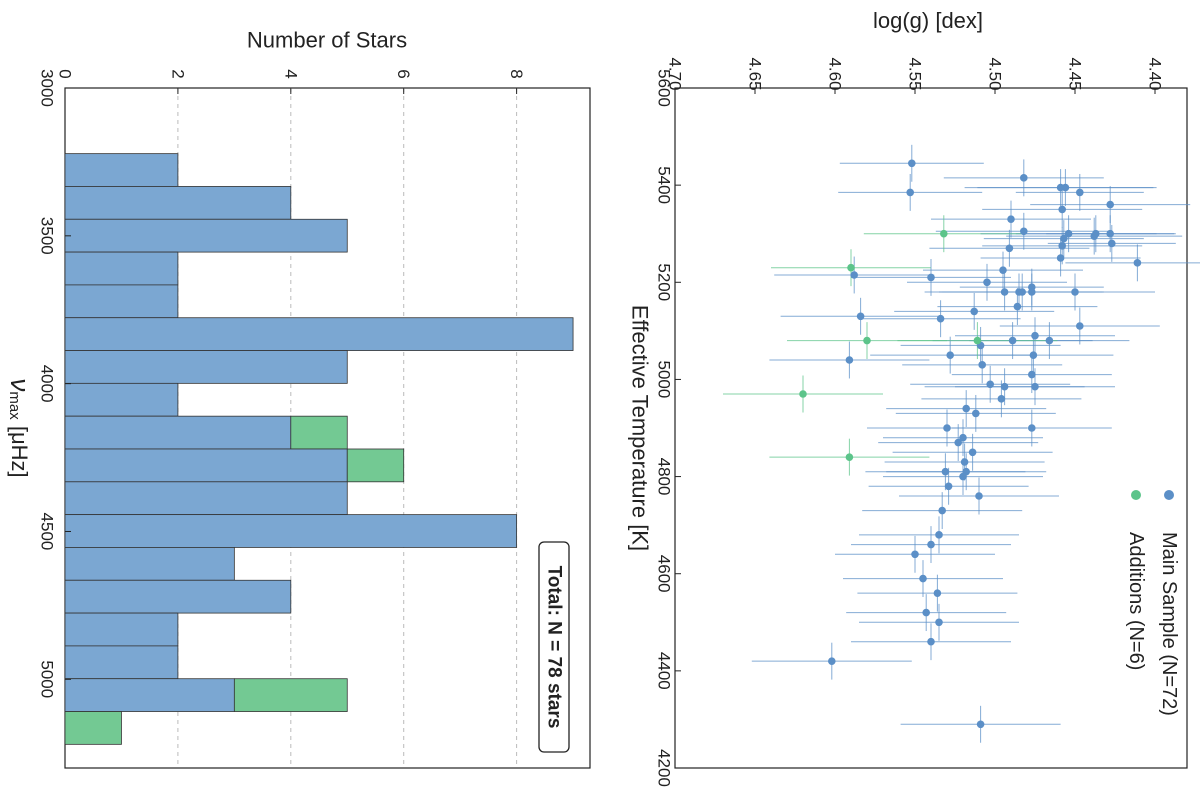 The image size is (1200, 789). I want to click on scatter-x-tick-label: 5400, so click(664, 185).